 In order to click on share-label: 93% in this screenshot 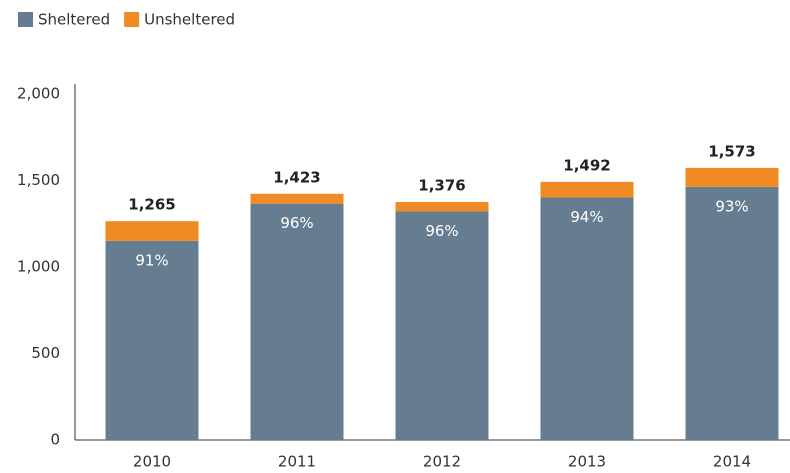, I will do `click(731, 206)`.